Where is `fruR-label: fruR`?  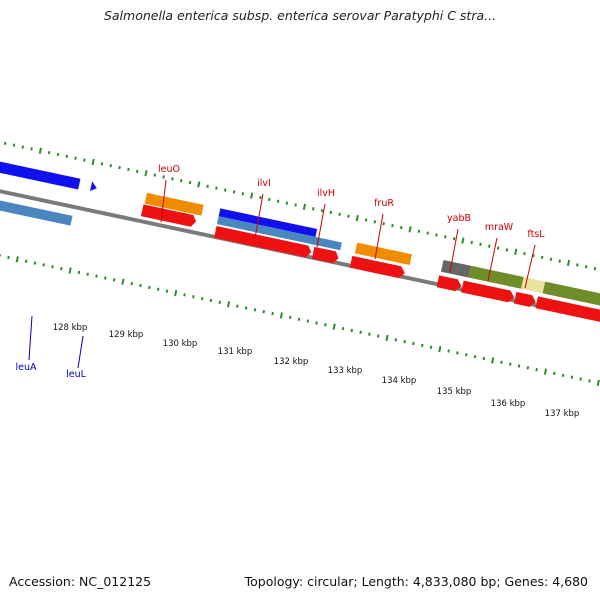 fruR-label: fruR is located at coordinates (384, 203).